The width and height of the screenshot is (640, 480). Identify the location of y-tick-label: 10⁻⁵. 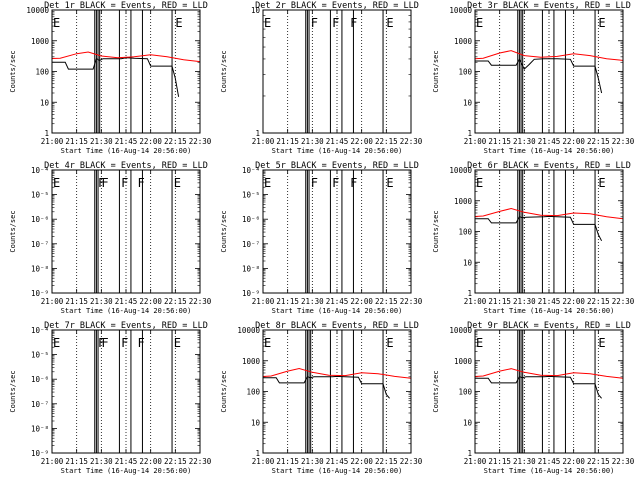
(251, 195).